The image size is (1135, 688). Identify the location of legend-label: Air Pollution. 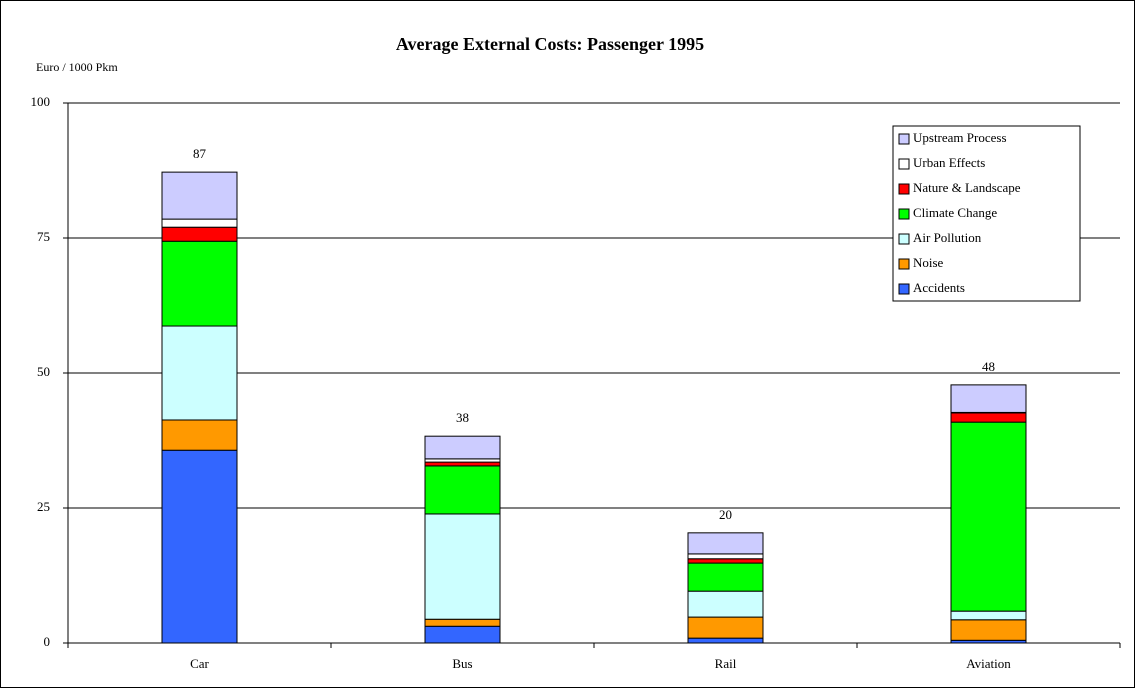
(947, 237).